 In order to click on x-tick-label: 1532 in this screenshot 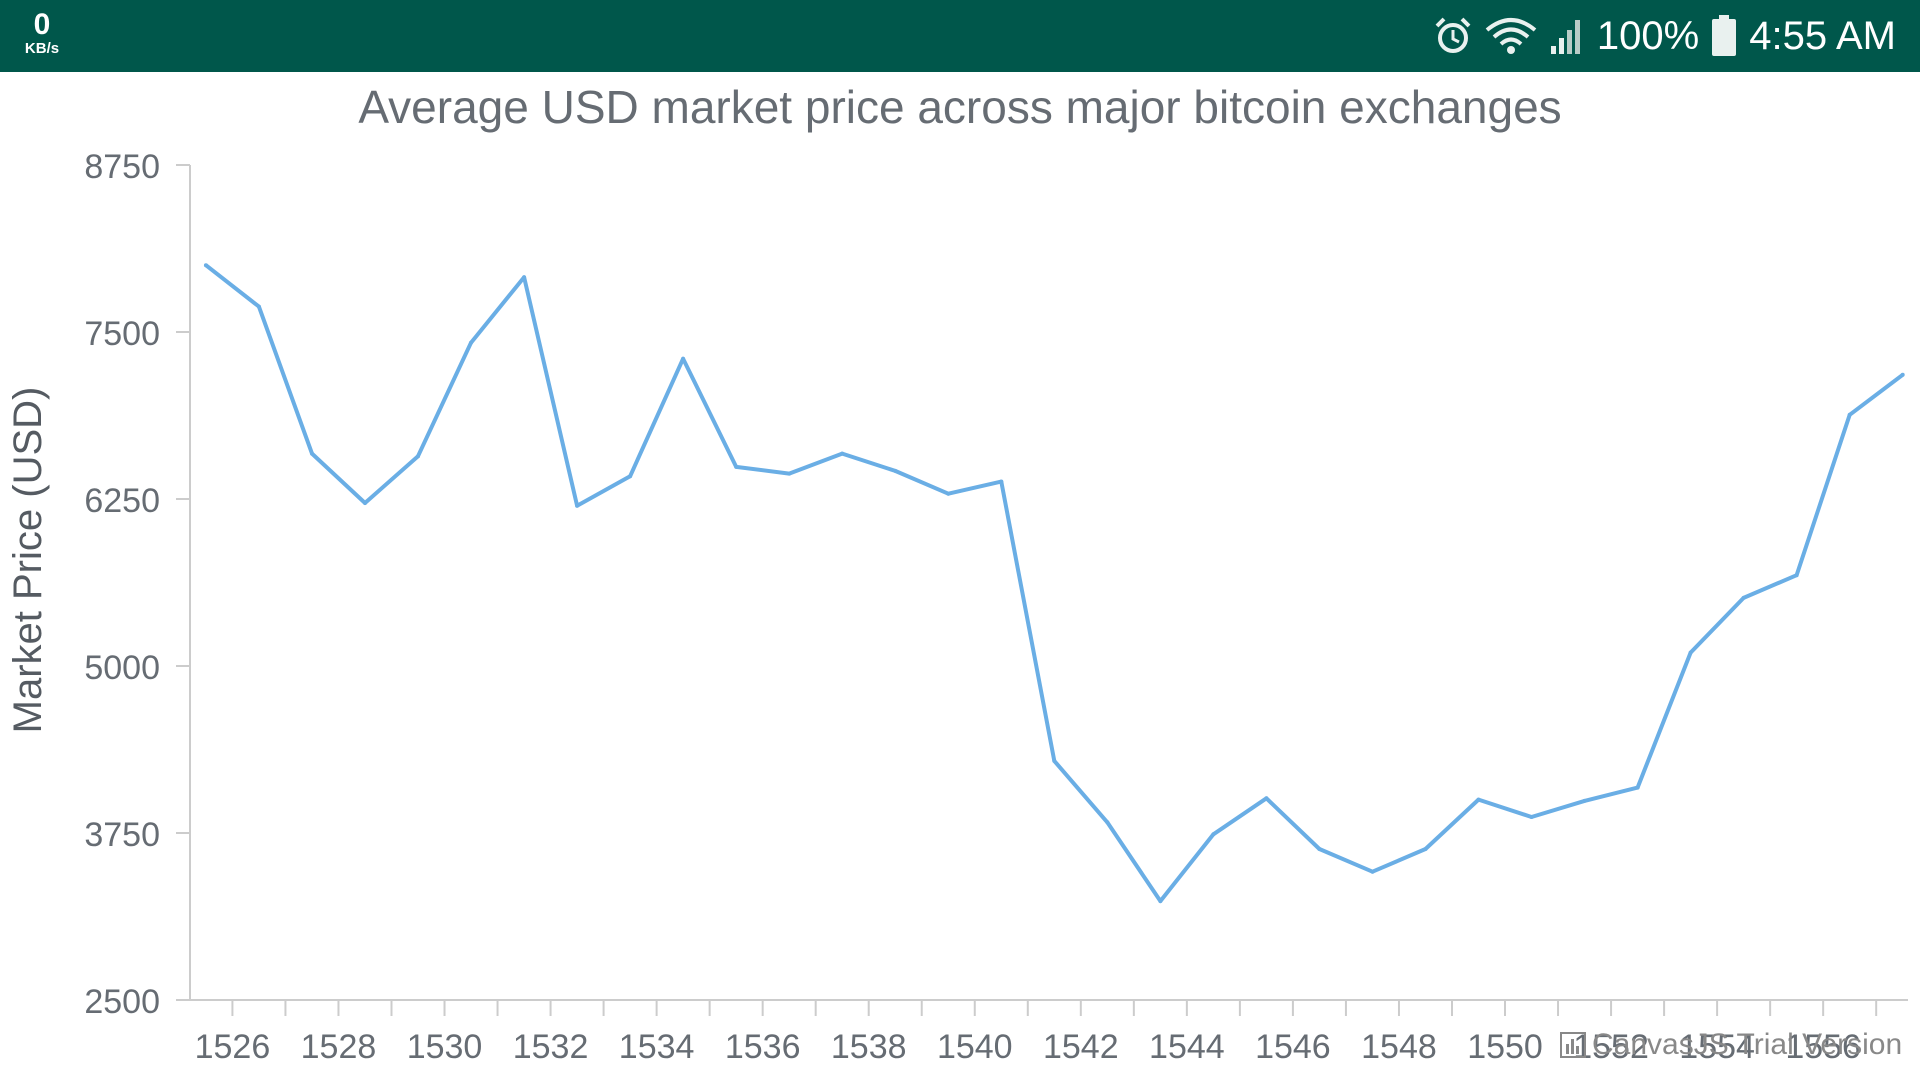, I will do `click(551, 1047)`.